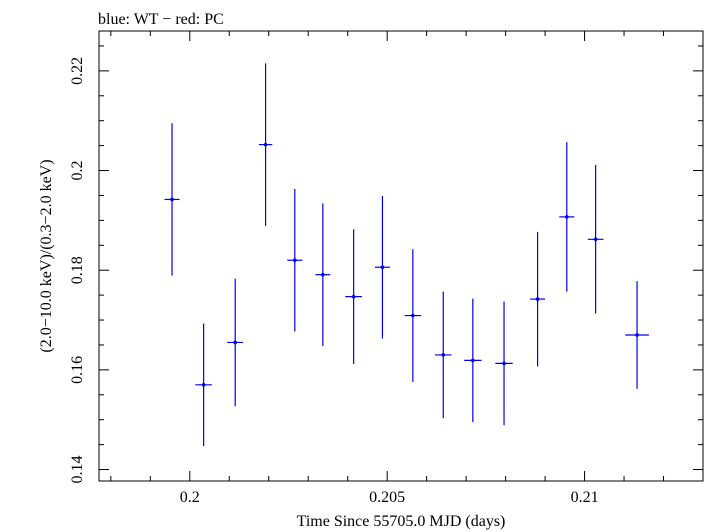 The image size is (705, 532). What do you see at coordinates (77, 71) in the screenshot?
I see `y-tick-label: 0.22` at bounding box center [77, 71].